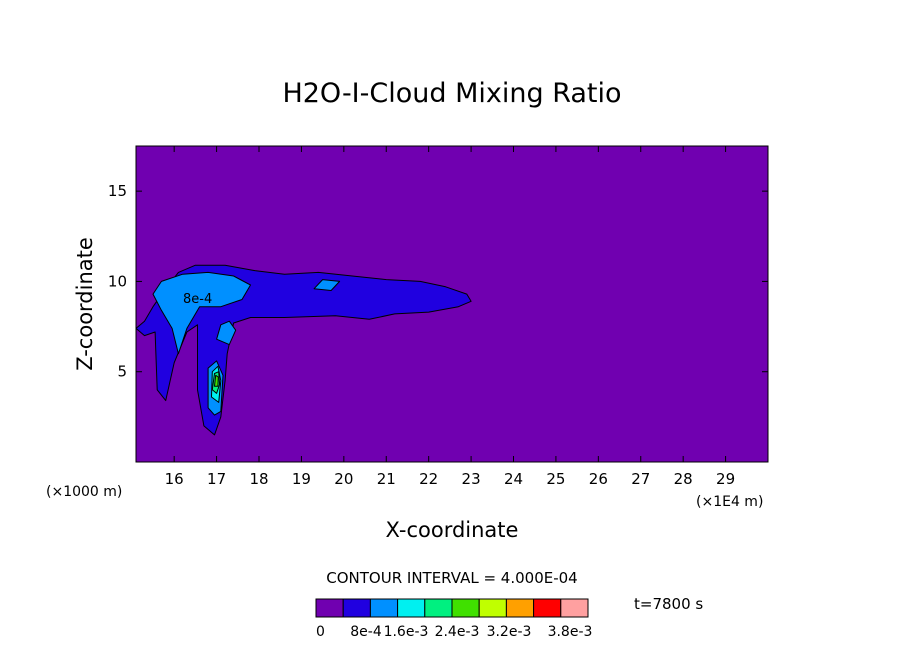 The image size is (904, 658). What do you see at coordinates (122, 372) in the screenshot?
I see `y-tick-label: 5` at bounding box center [122, 372].